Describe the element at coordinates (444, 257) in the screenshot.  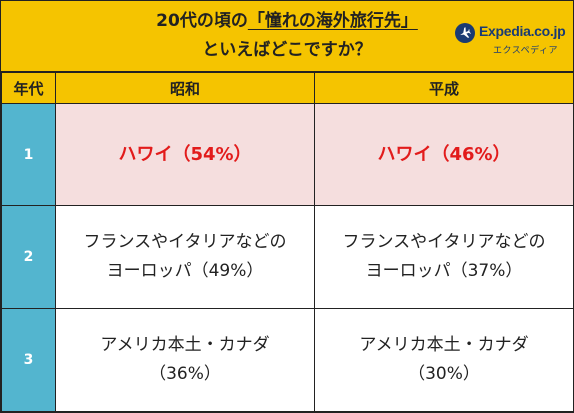
I see `heisei-cell: フランスやイタリアなどの ヨーロッパ（37%）` at that location.